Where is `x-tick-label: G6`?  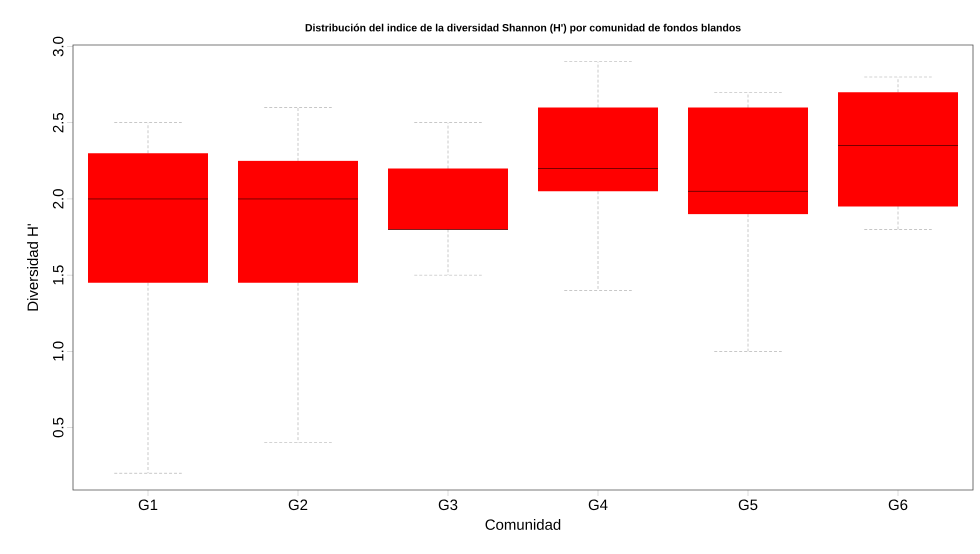 x-tick-label: G6 is located at coordinates (898, 505).